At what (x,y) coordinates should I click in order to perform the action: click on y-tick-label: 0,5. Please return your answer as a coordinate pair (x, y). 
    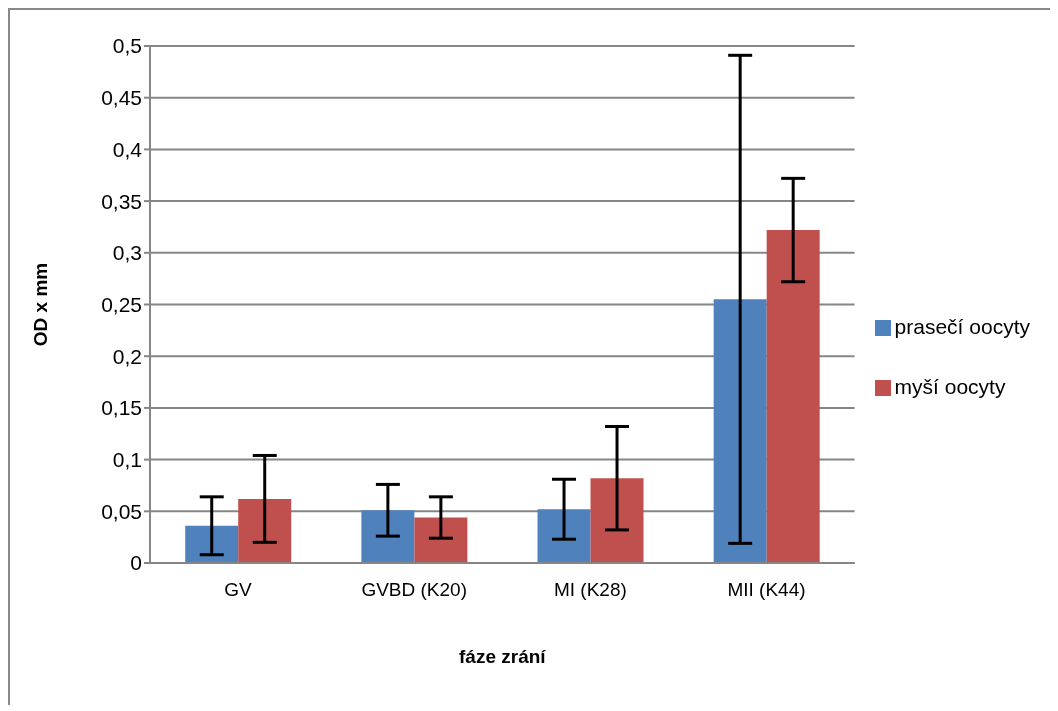
    Looking at the image, I should click on (127, 46).